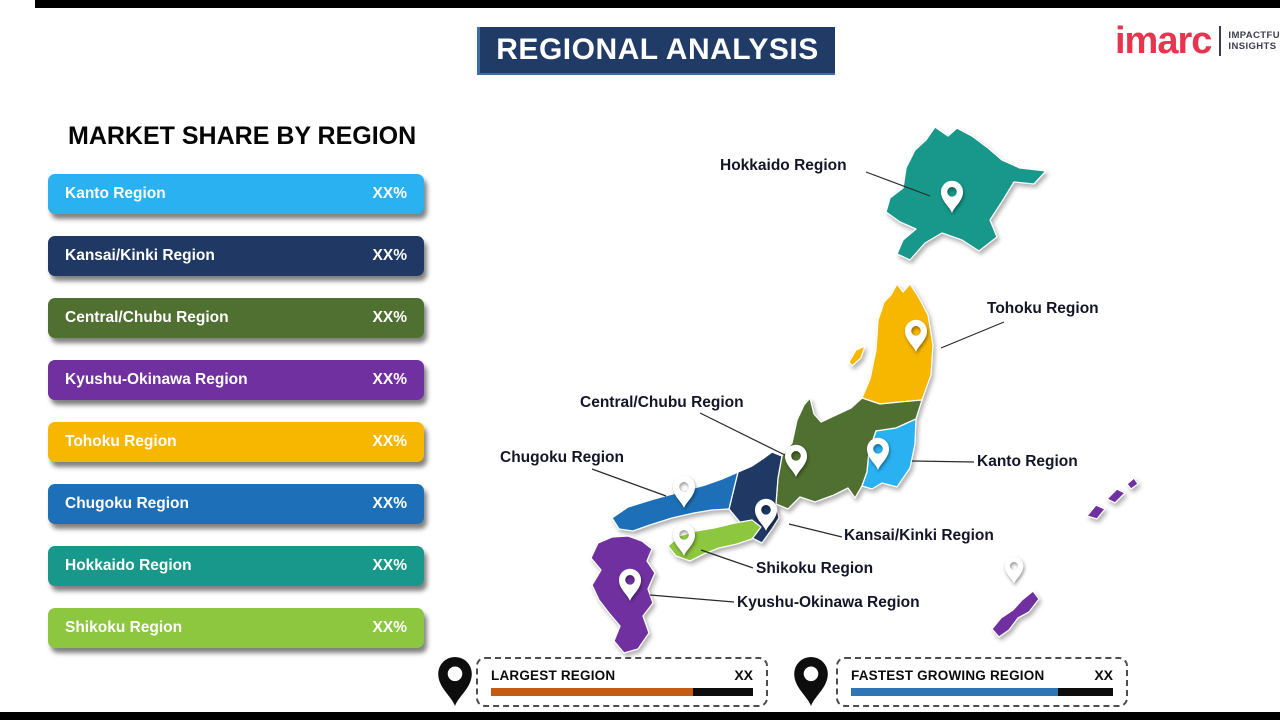  What do you see at coordinates (714, 540) in the screenshot?
I see `map-region-shikoku` at bounding box center [714, 540].